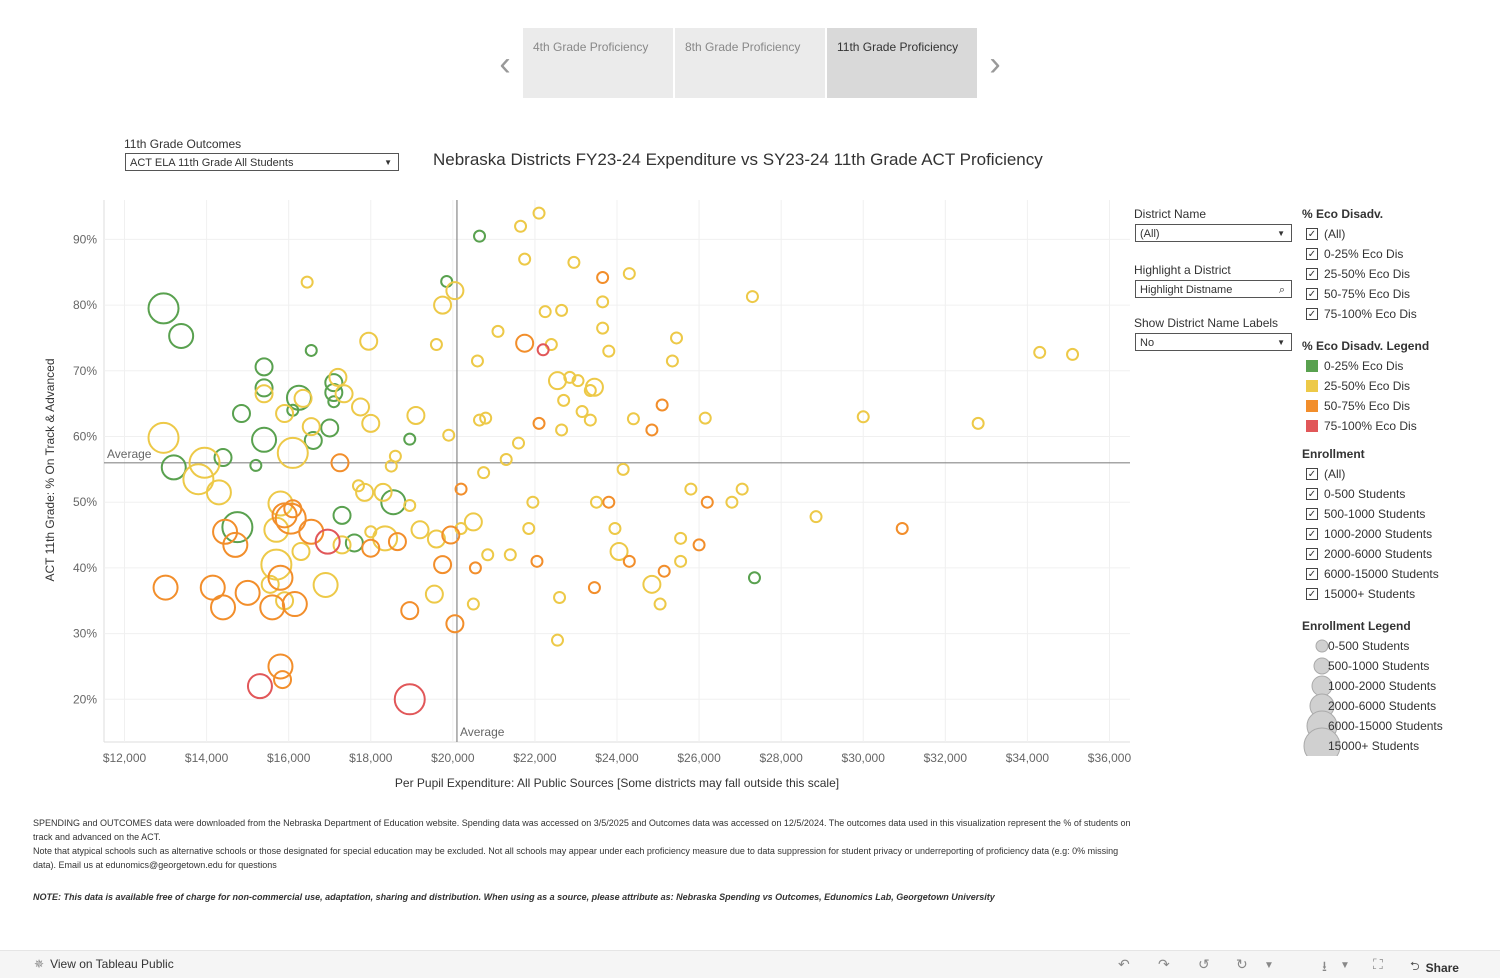 This screenshot has height=980, width=1500. I want to click on undo-icon: ↶, so click(1124, 964).